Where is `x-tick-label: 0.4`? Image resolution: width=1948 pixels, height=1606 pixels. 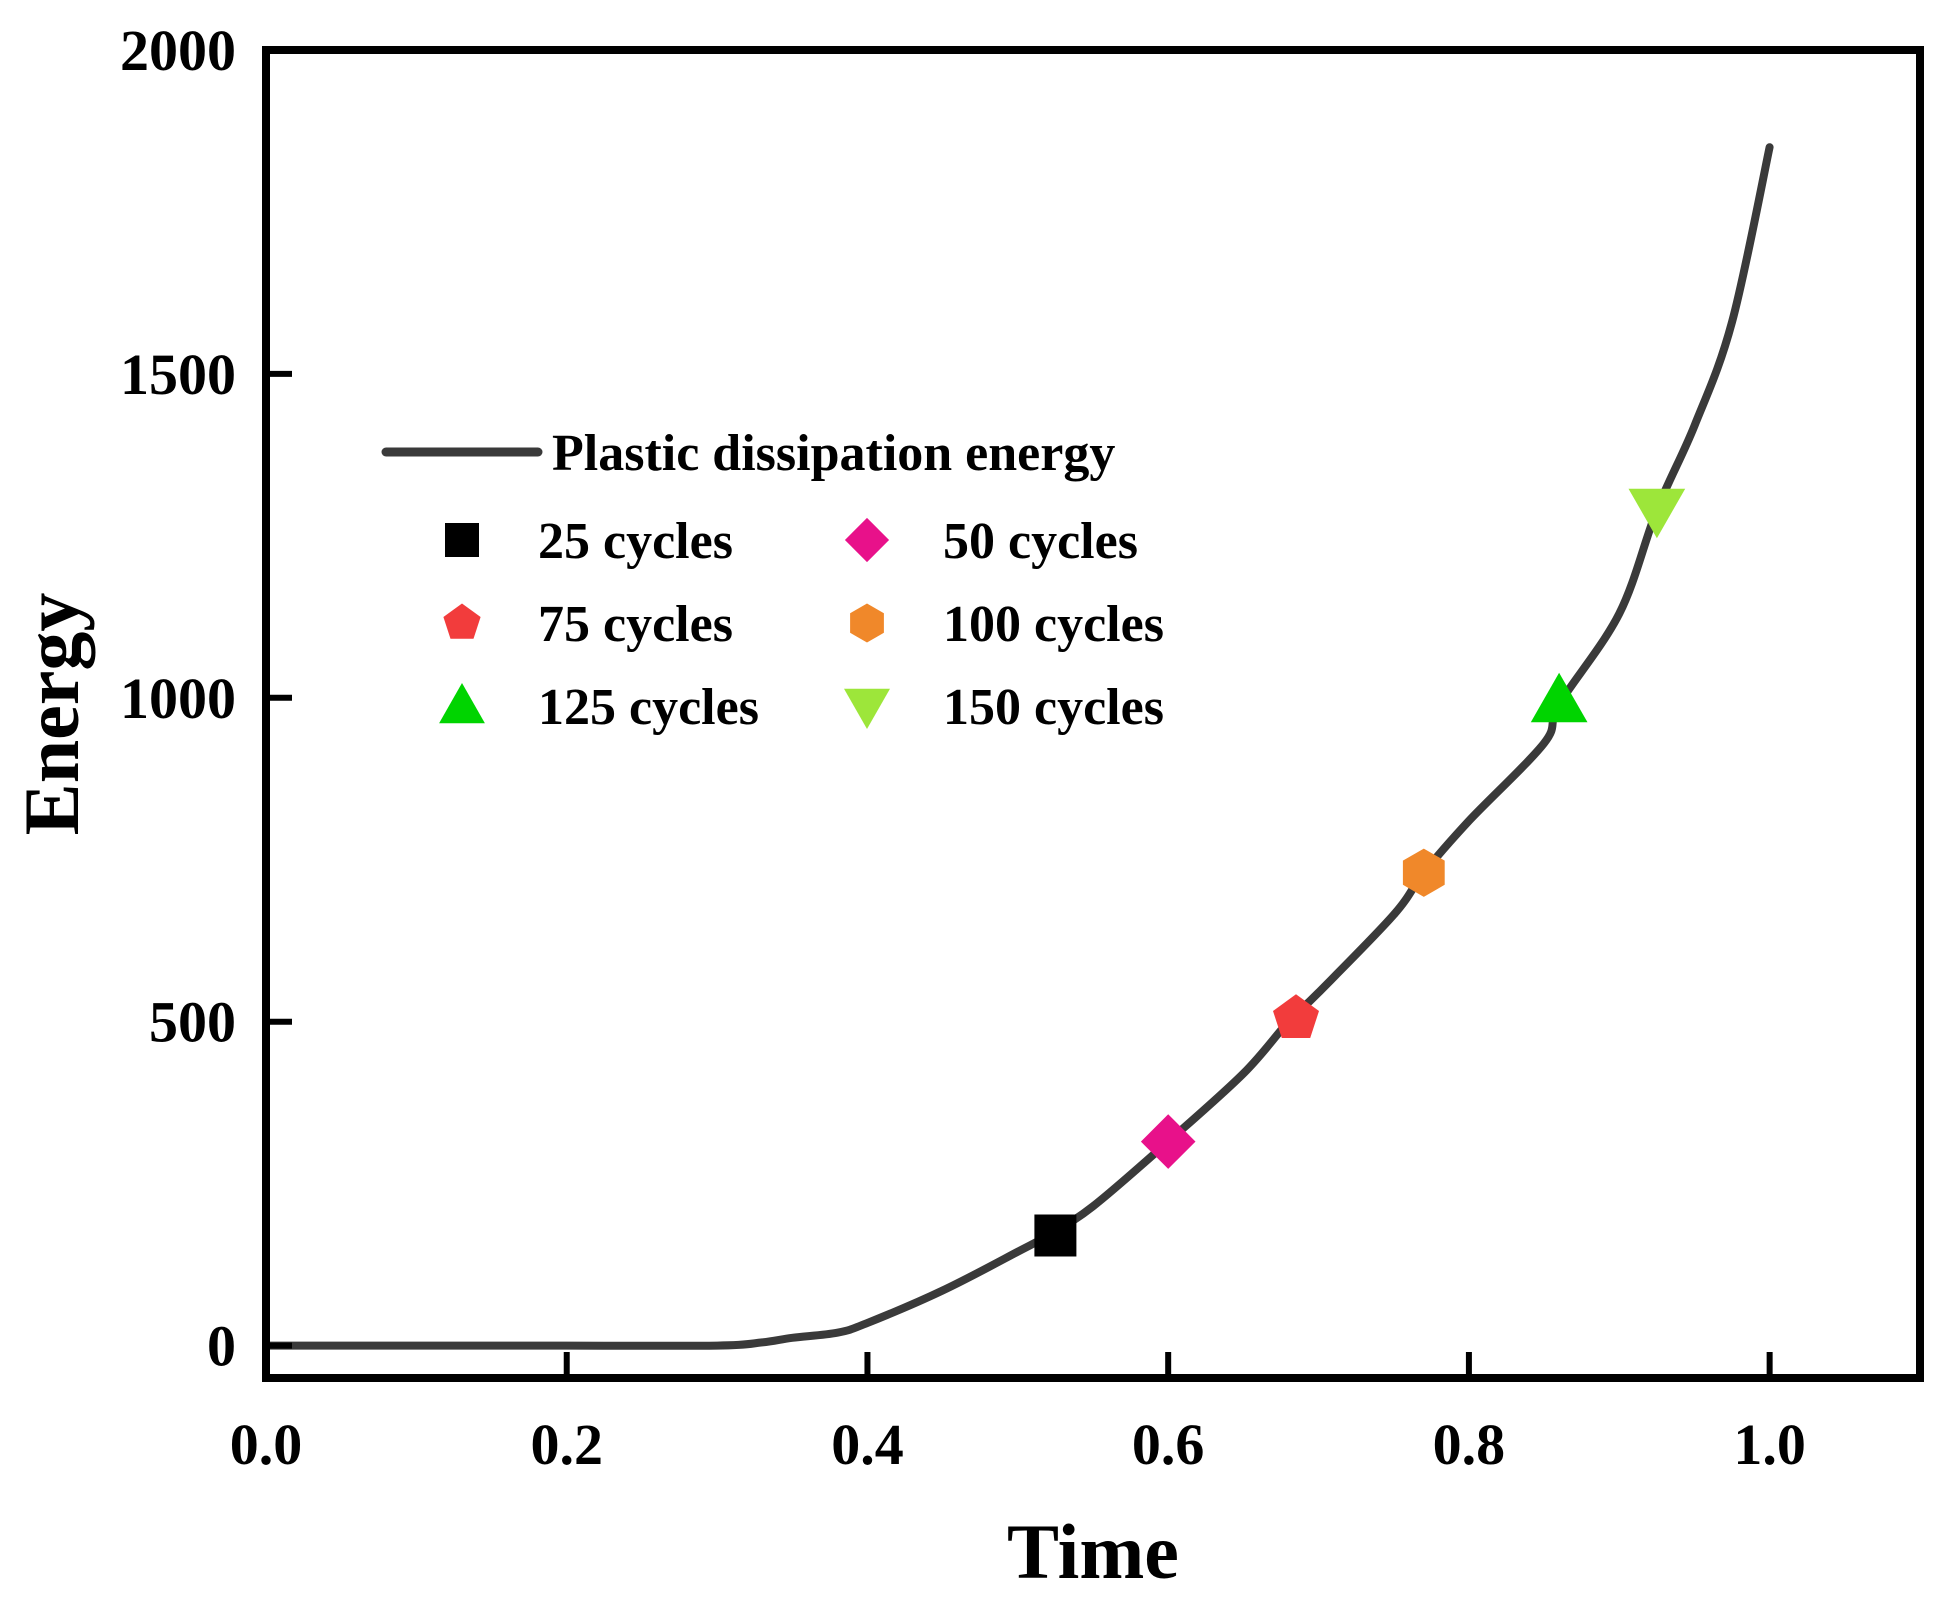
x-tick-label: 0.4 is located at coordinates (867, 1444).